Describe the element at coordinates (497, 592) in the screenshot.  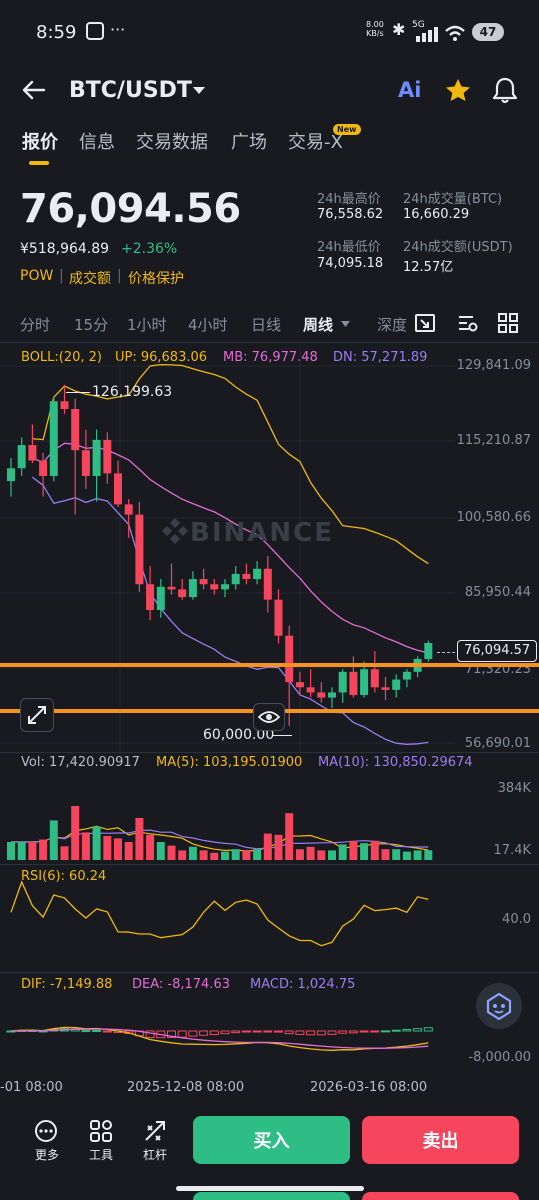
I see `price-axis-label: 85,950.44` at that location.